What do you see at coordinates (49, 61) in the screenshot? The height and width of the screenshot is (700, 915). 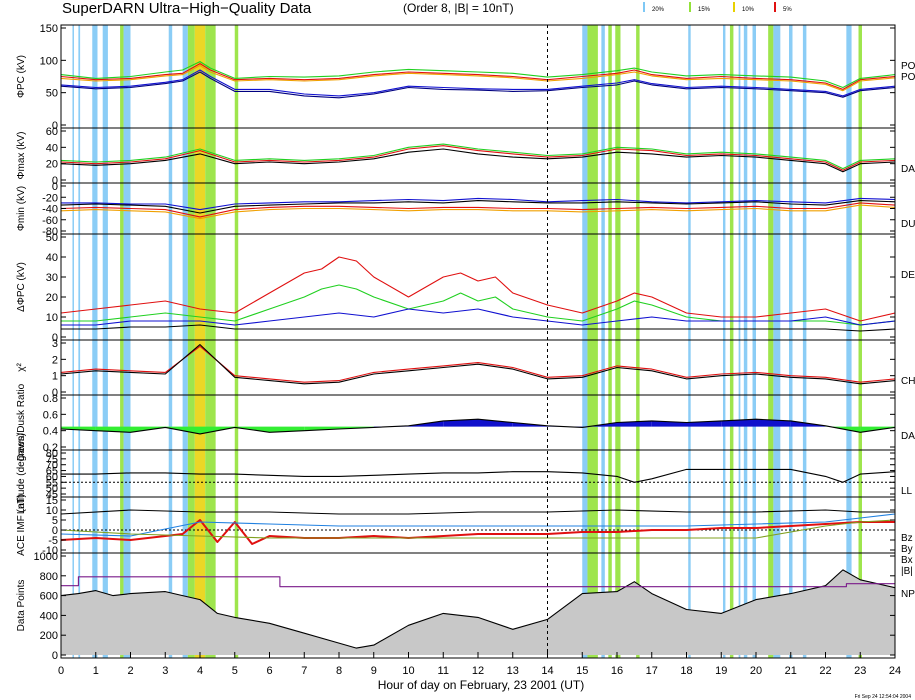 I see `y-tick-label: 100` at bounding box center [49, 61].